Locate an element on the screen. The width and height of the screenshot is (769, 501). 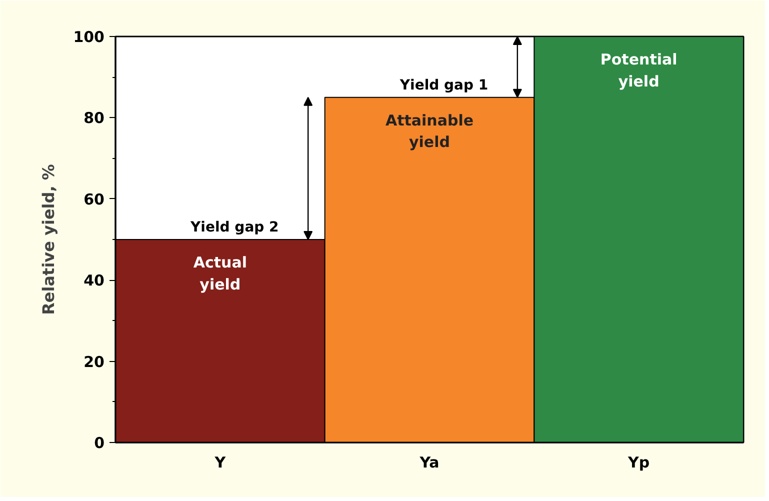
annotation: Yield gap 1 is located at coordinates (443, 85).